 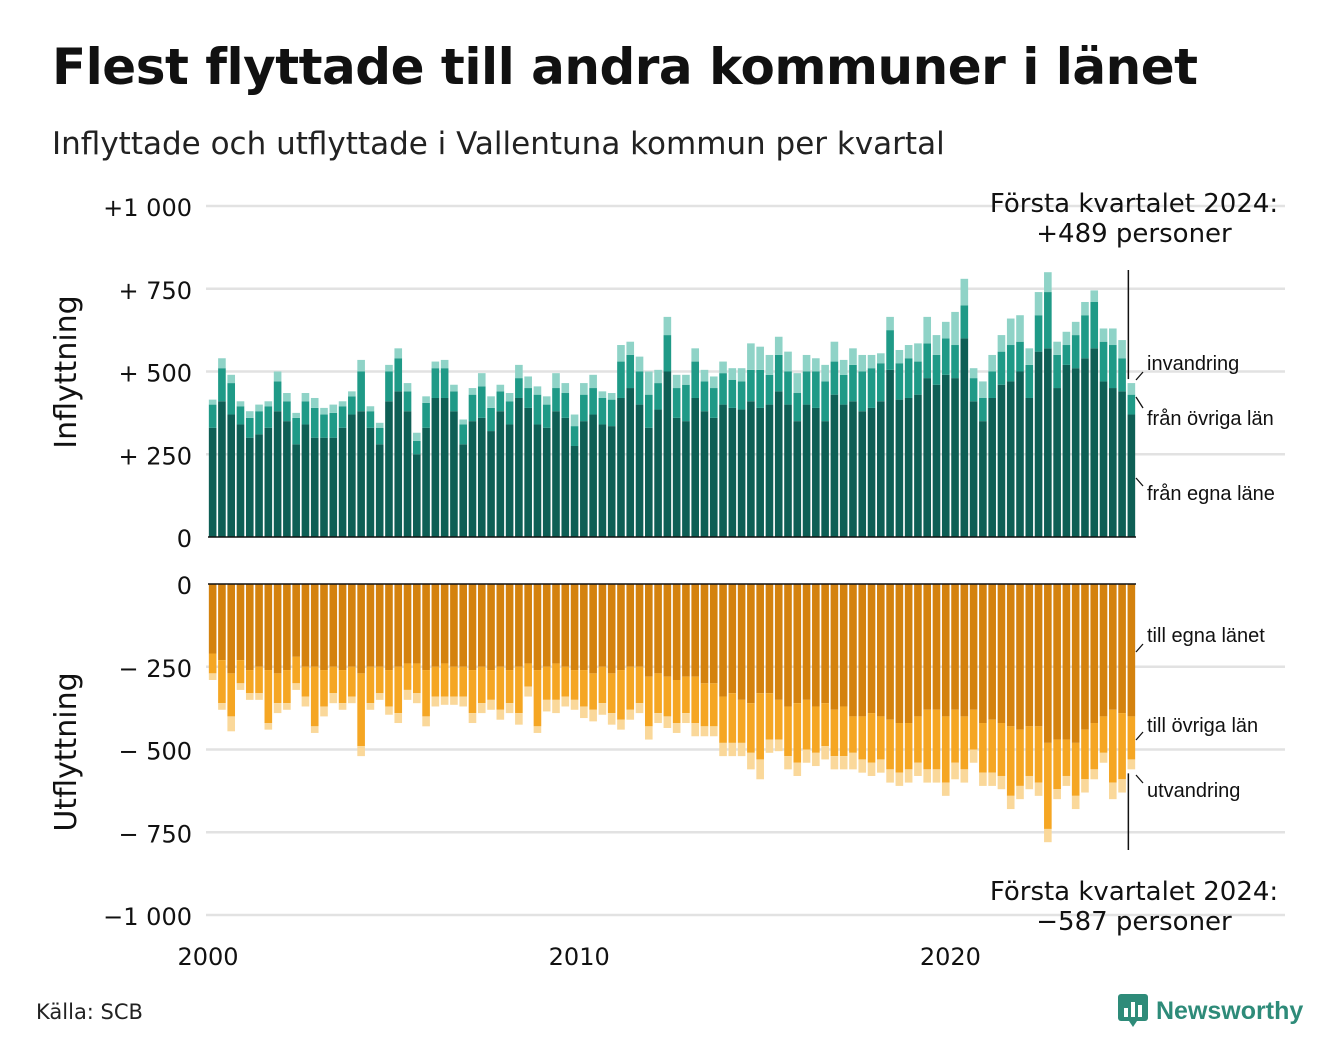 What do you see at coordinates (1134, 922) in the screenshot?
I see `annotation-line: −587 personer` at bounding box center [1134, 922].